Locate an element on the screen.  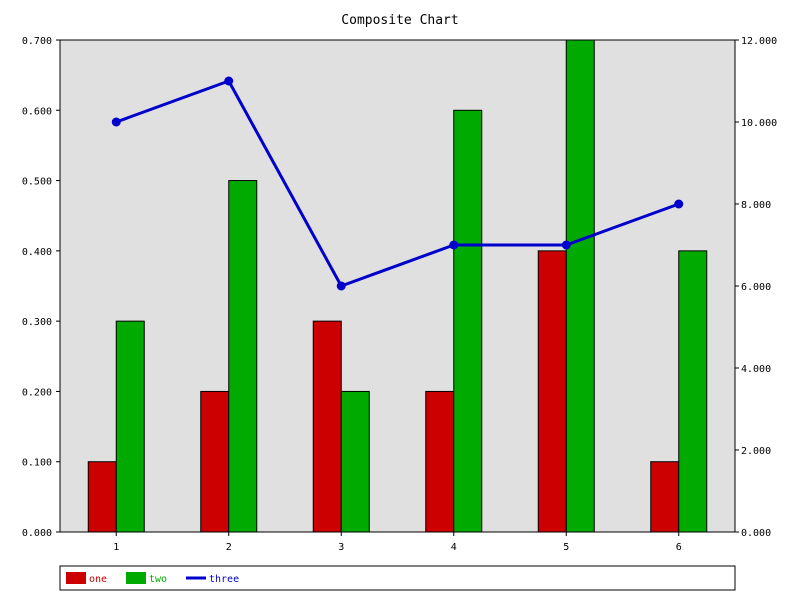
x-tick-label: 6 is located at coordinates (679, 547).